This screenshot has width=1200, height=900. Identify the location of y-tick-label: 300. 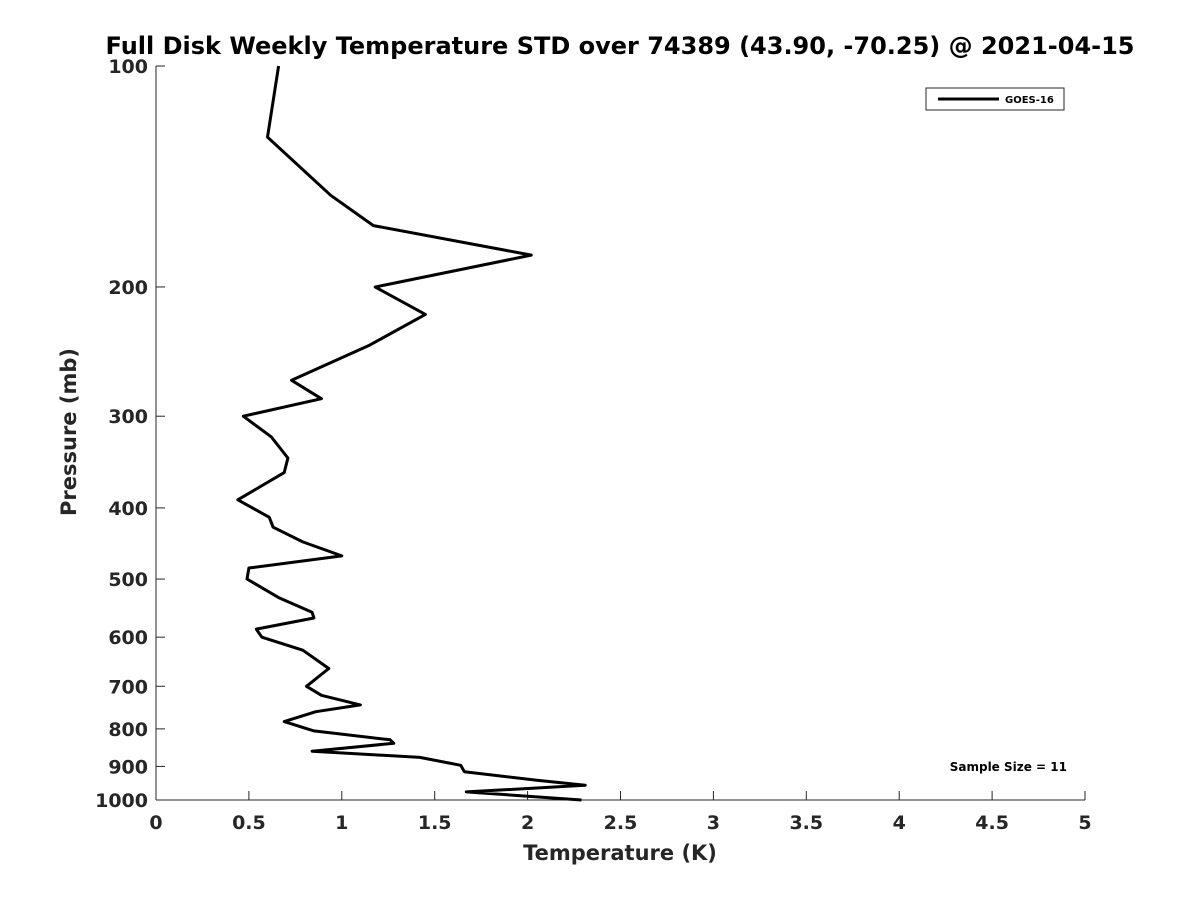
(128, 417).